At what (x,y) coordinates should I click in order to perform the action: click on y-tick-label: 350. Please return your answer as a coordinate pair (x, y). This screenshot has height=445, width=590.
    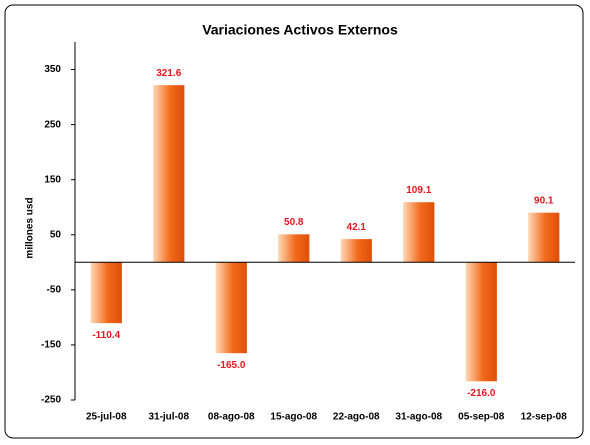
    Looking at the image, I should click on (52, 69).